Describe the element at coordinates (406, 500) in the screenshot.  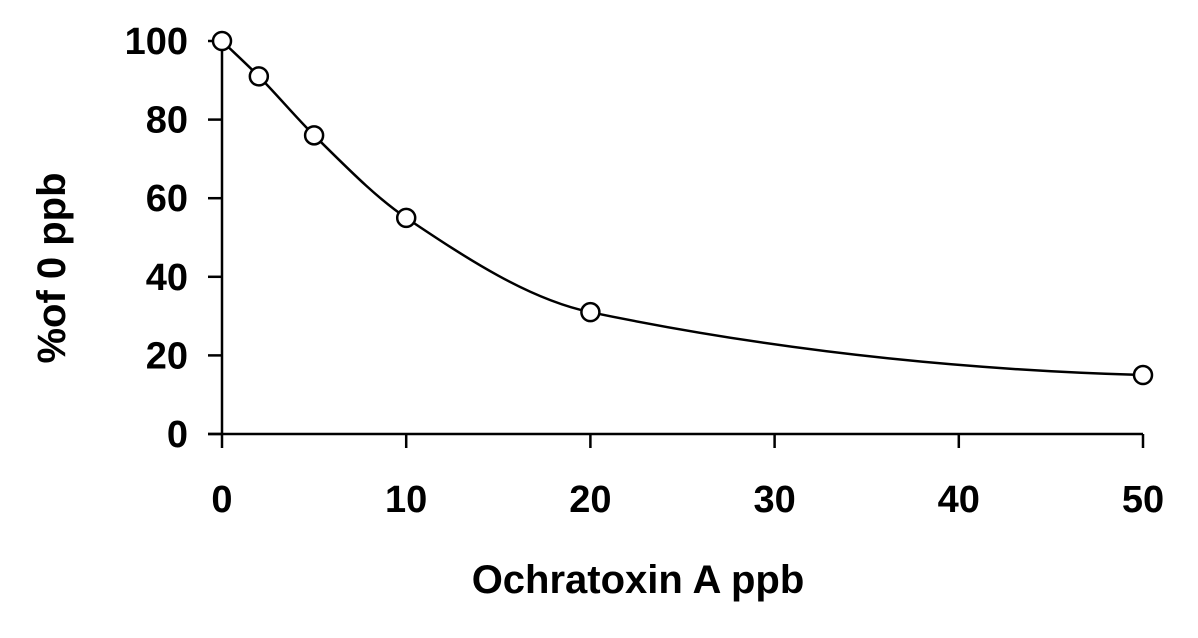
I see `x-tick-label: 10` at that location.